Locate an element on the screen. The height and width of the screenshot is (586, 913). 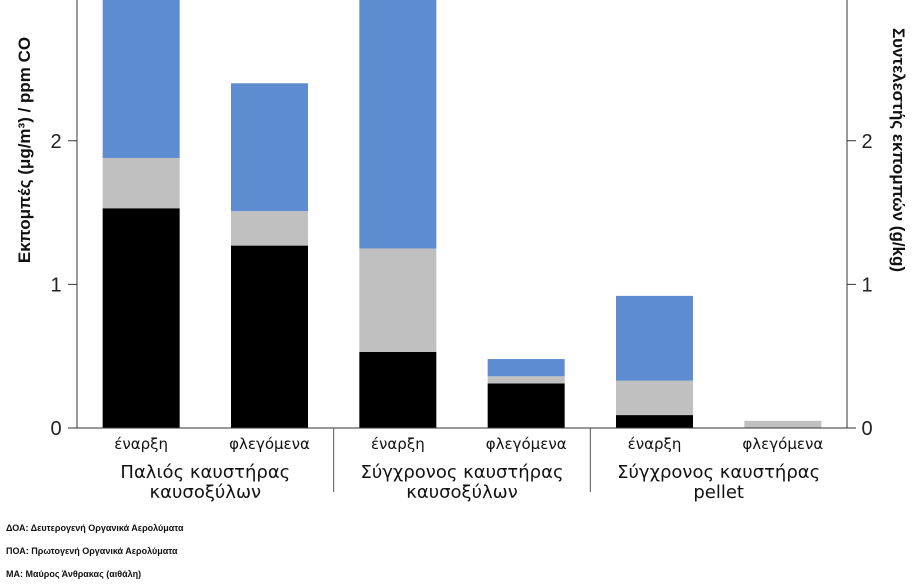
right-tick-label: 2 is located at coordinates (866, 142).